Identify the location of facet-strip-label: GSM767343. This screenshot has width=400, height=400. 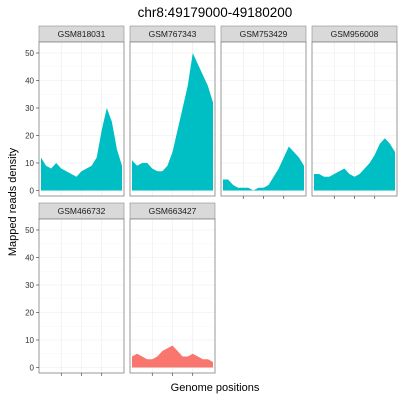
(173, 34).